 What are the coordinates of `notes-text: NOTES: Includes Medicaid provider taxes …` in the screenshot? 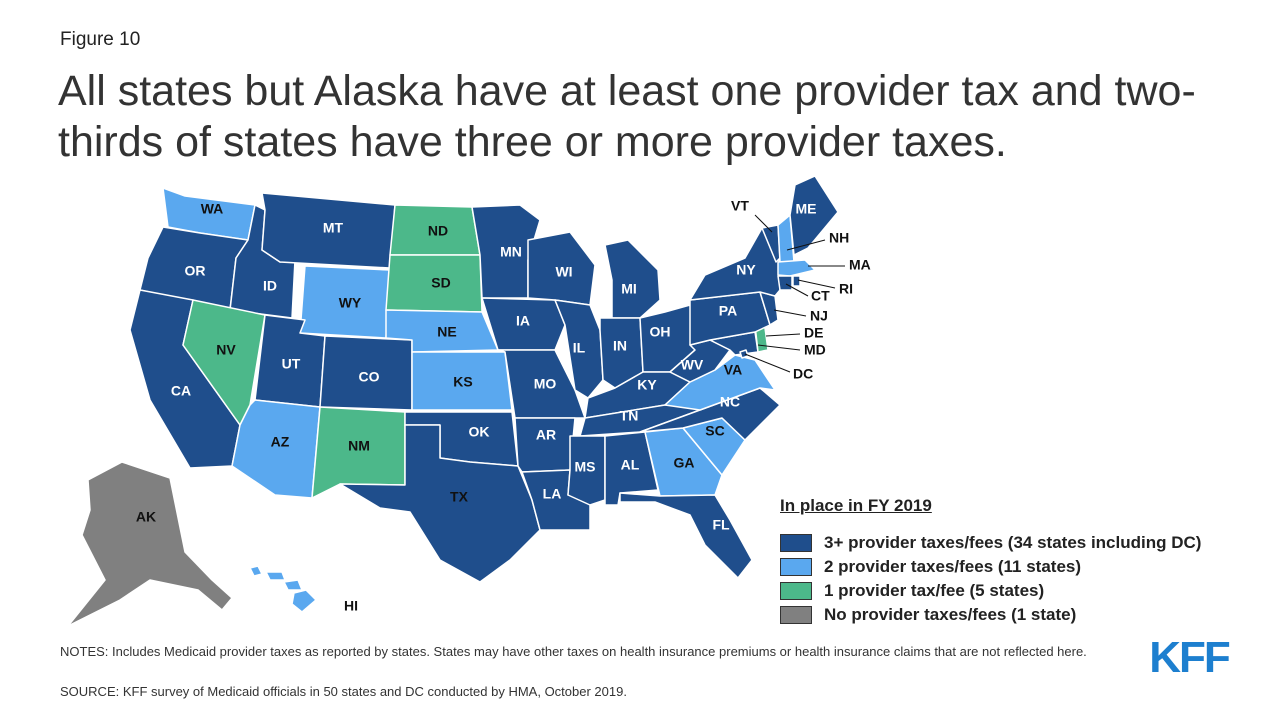 It's located at (575, 652).